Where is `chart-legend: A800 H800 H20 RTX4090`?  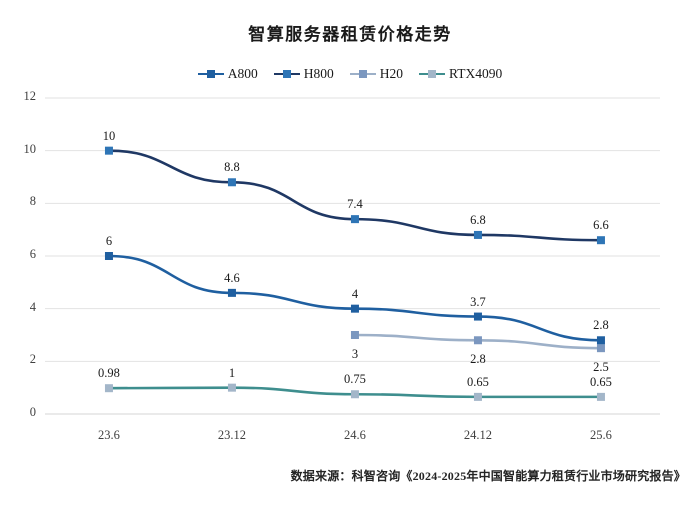
chart-legend: A800 H800 H20 RTX4090 is located at coordinates (350, 74).